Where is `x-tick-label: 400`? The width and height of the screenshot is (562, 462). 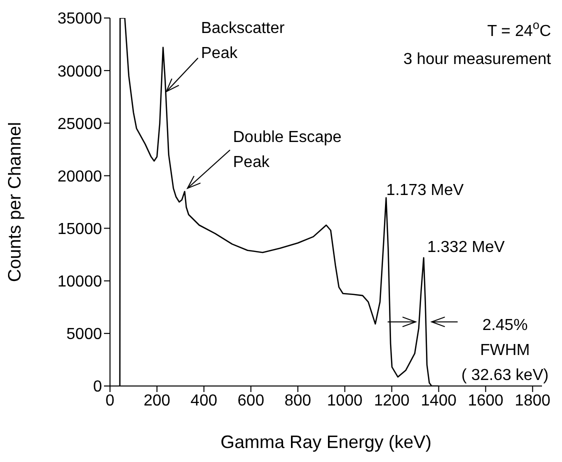
x-tick-label: 400 is located at coordinates (204, 401).